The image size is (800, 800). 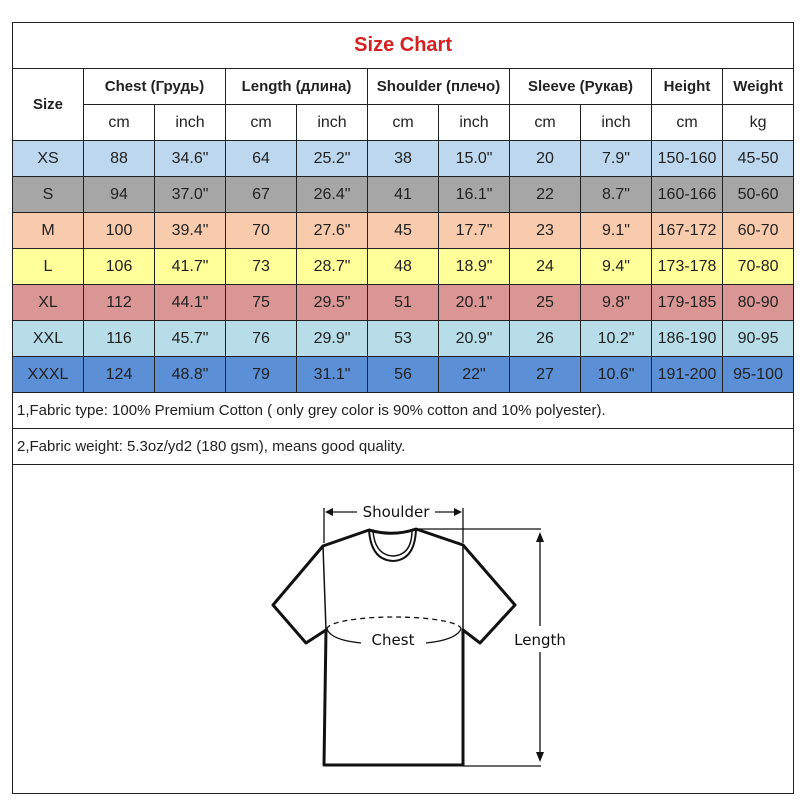 I want to click on value-cell: 29.5", so click(x=332, y=302).